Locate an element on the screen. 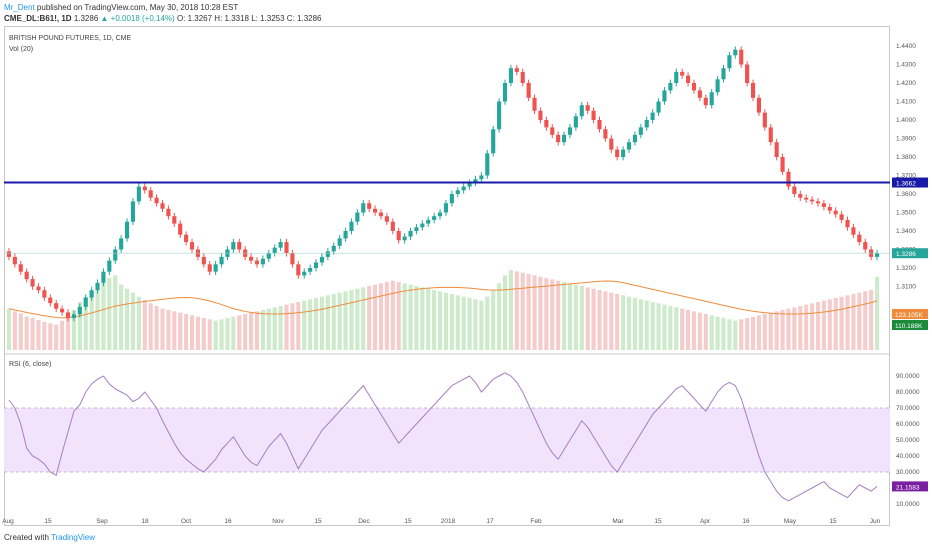 This screenshot has height=550, width=932. rsi-value-box is located at coordinates (910, 486).